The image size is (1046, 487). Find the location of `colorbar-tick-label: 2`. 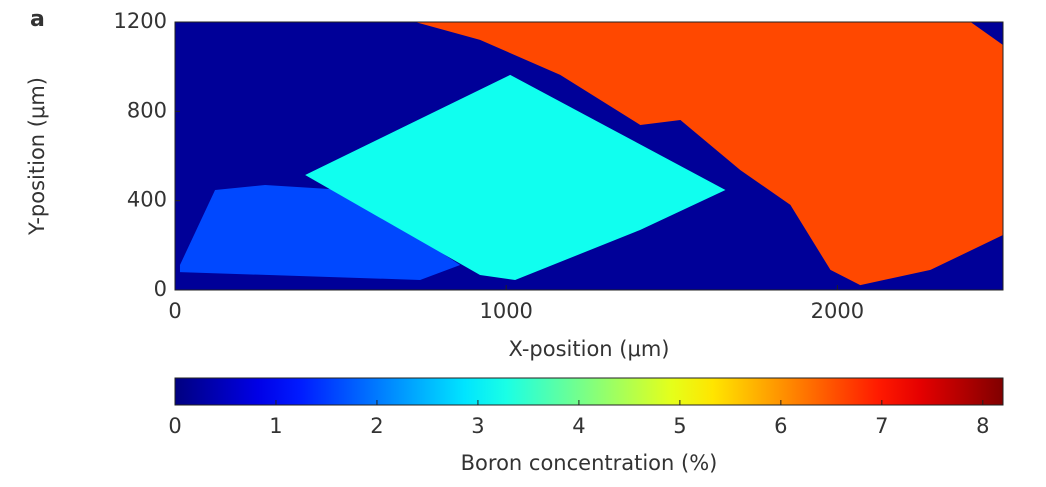

colorbar-tick-label: 2 is located at coordinates (376, 426).